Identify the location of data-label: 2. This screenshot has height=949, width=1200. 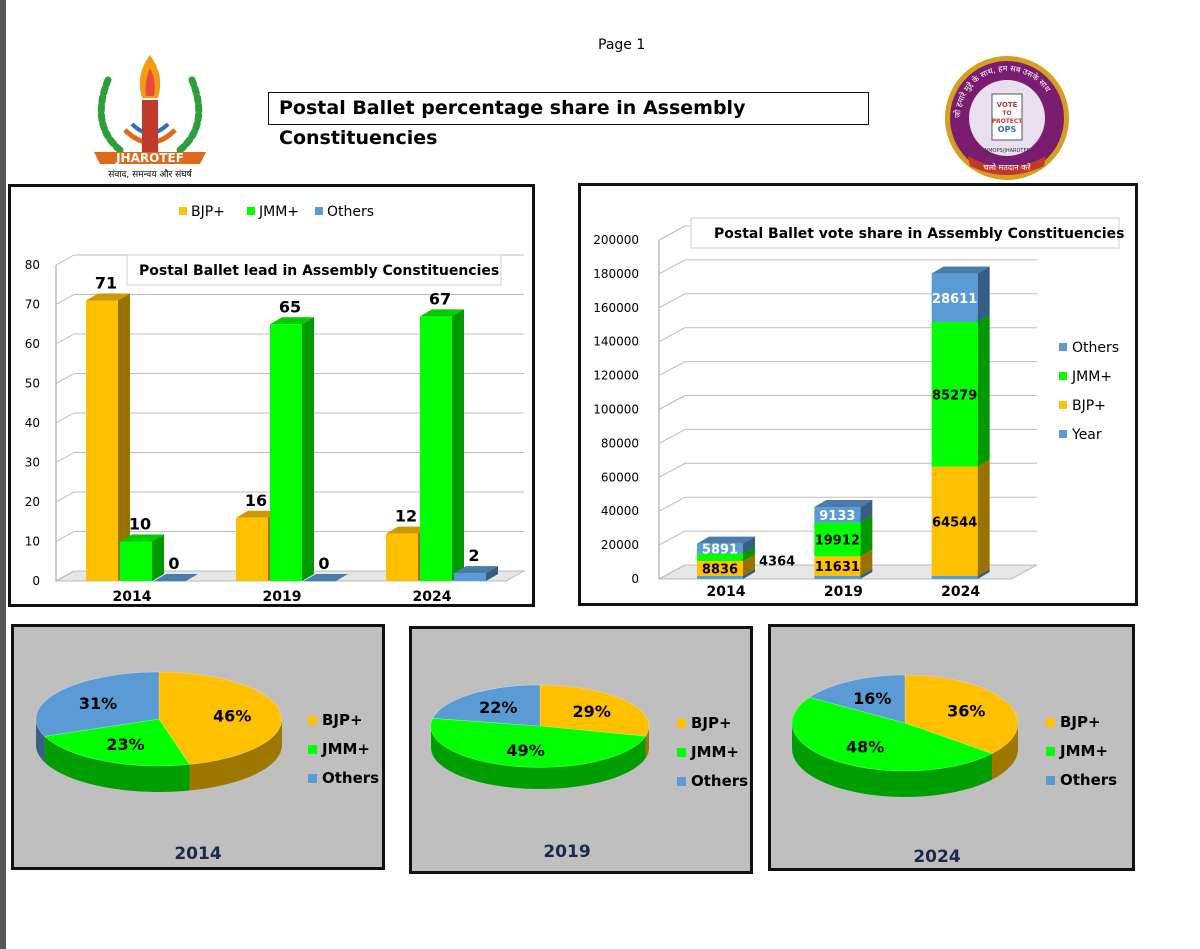
(473, 555).